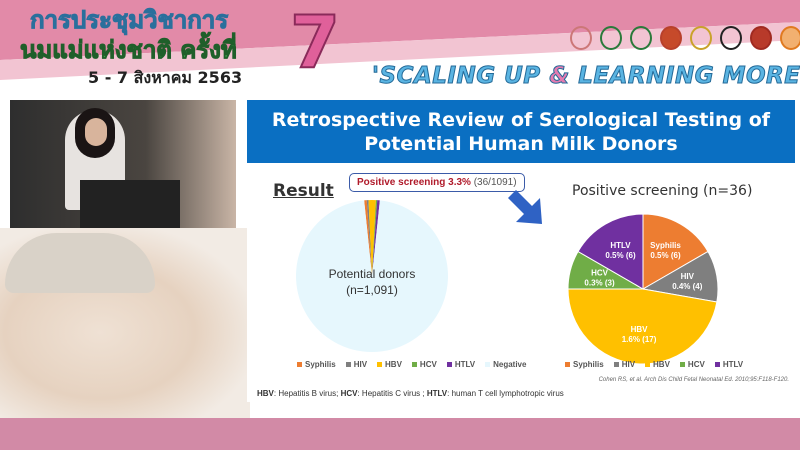 This screenshot has width=800, height=450. I want to click on child-photo, so click(125, 323).